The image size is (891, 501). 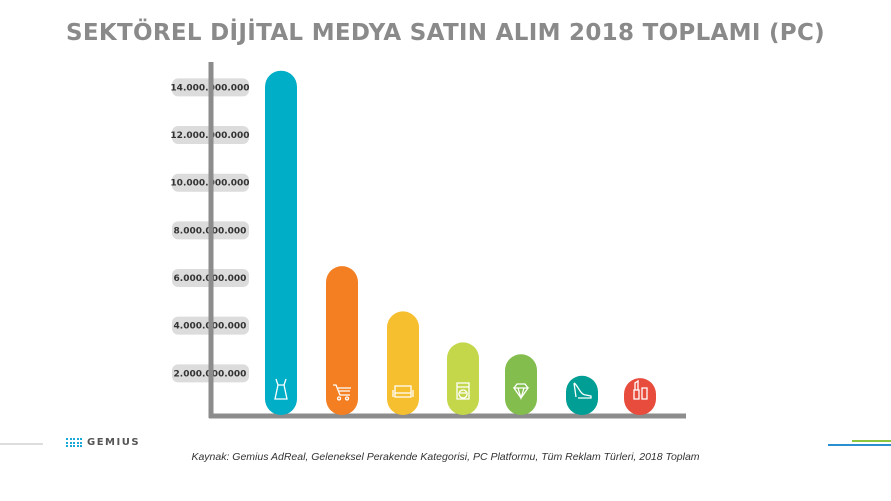 I want to click on high-heel-icon, so click(x=582, y=390).